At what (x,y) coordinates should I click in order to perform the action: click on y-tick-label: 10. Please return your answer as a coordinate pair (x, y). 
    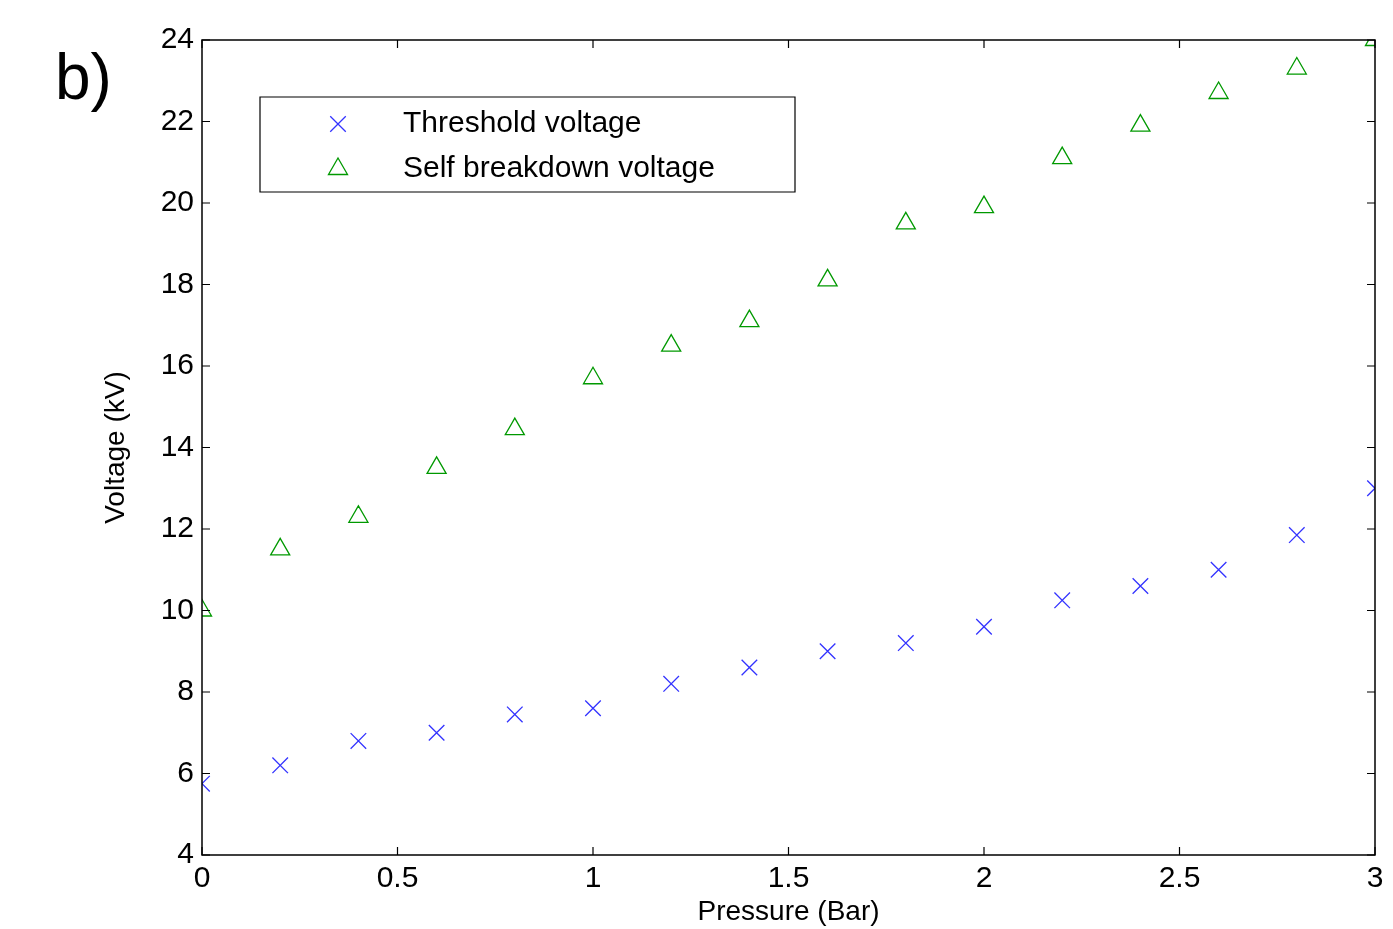
    Looking at the image, I should click on (177, 608).